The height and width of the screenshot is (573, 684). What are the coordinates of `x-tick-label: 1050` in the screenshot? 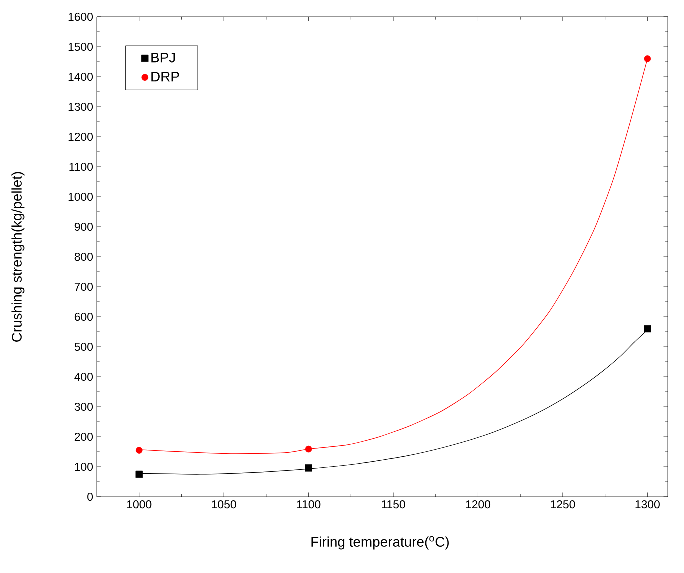 It's located at (224, 504).